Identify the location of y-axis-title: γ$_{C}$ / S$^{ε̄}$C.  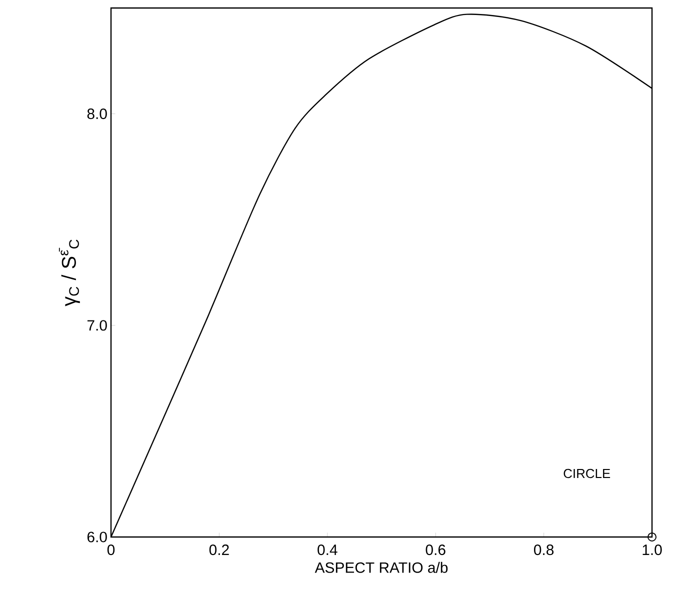
(69, 273).